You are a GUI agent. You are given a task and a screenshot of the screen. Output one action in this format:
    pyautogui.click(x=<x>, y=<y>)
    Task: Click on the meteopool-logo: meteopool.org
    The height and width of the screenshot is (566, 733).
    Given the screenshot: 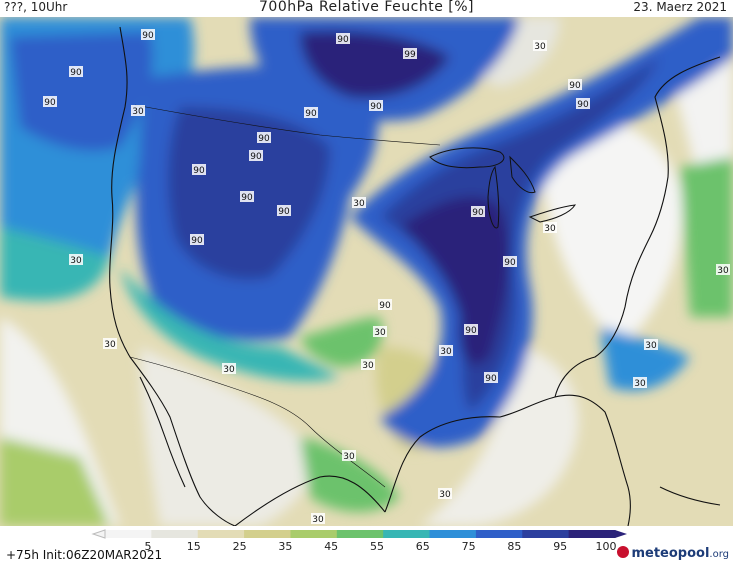 What is the action you would take?
    pyautogui.click(x=673, y=553)
    